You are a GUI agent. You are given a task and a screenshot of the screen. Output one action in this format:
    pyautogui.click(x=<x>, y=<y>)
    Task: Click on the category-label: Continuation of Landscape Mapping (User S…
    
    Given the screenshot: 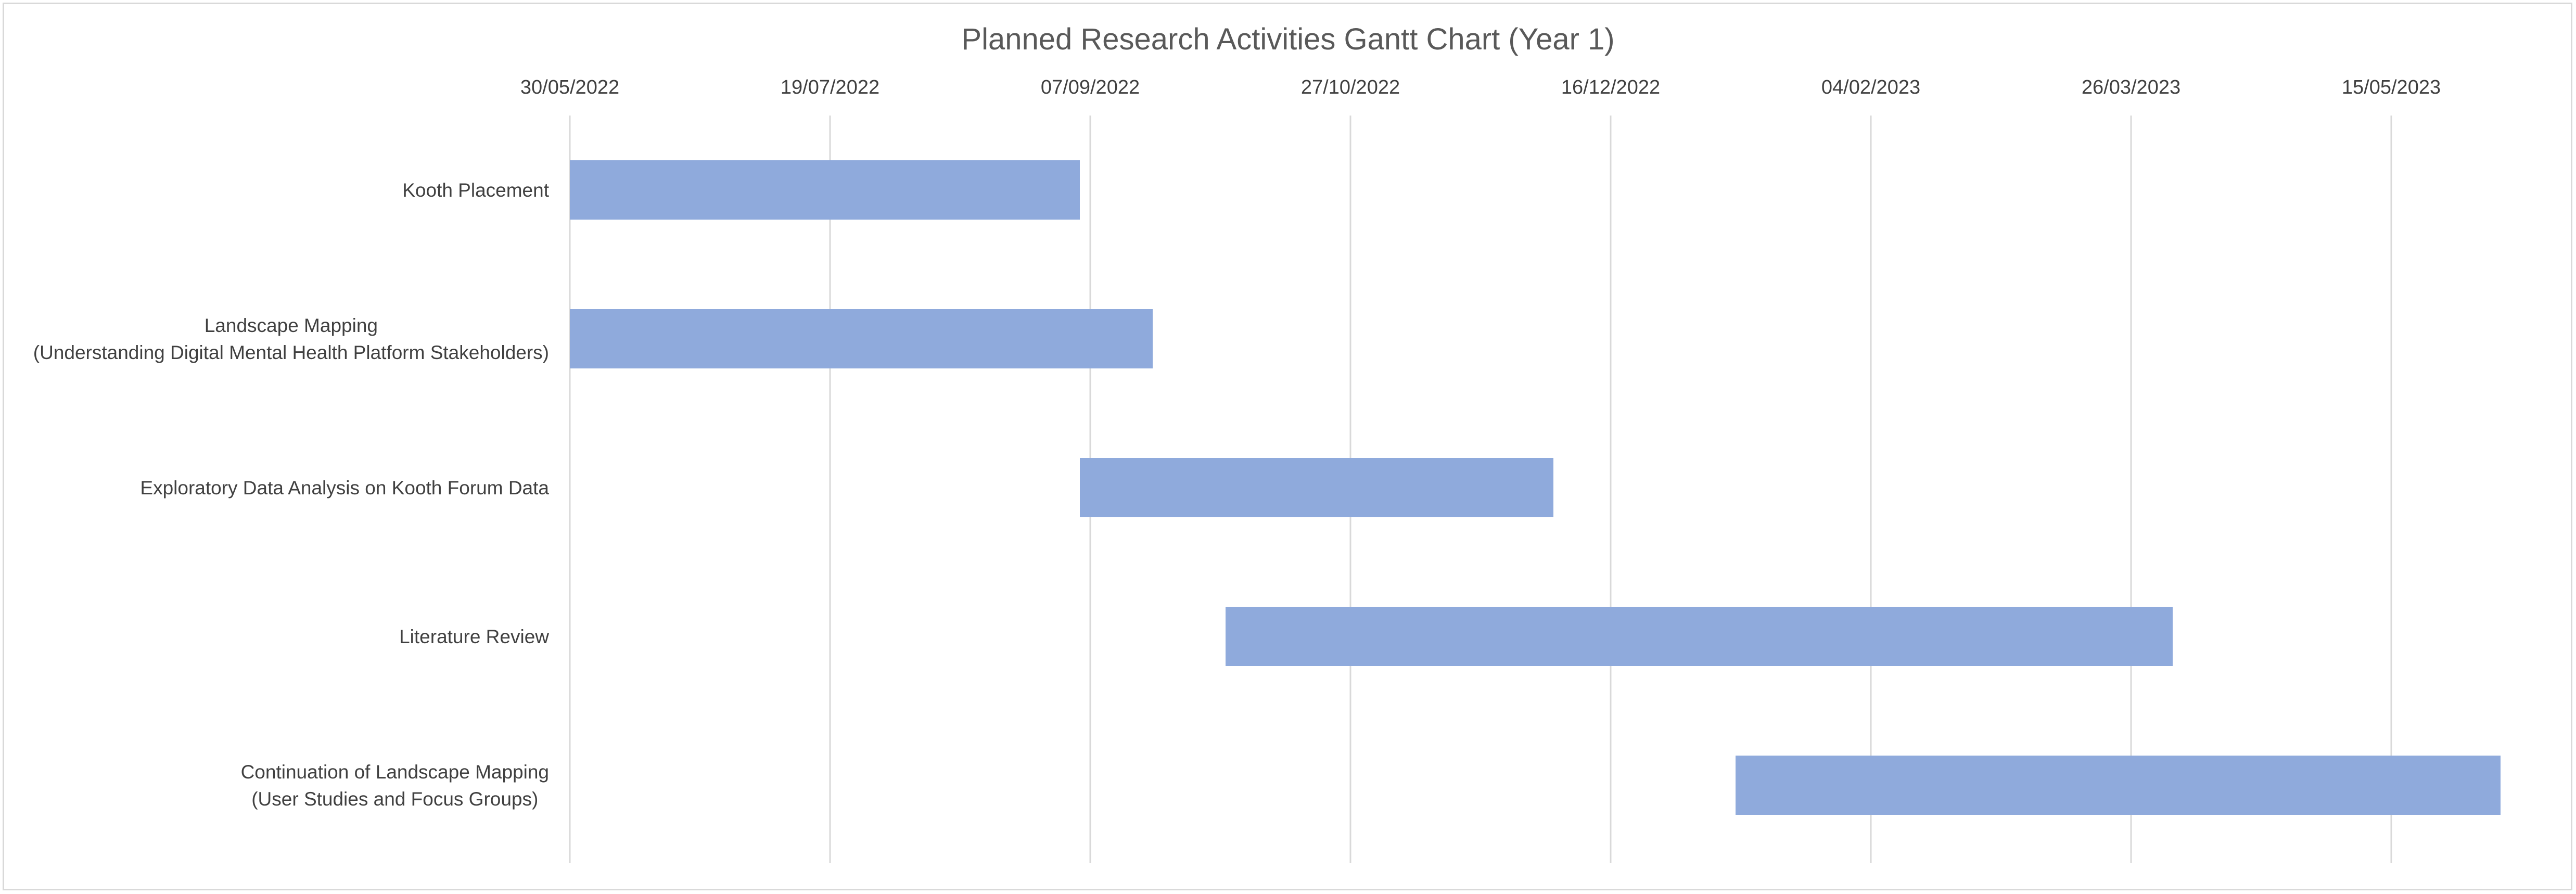 What is the action you would take?
    pyautogui.click(x=395, y=785)
    